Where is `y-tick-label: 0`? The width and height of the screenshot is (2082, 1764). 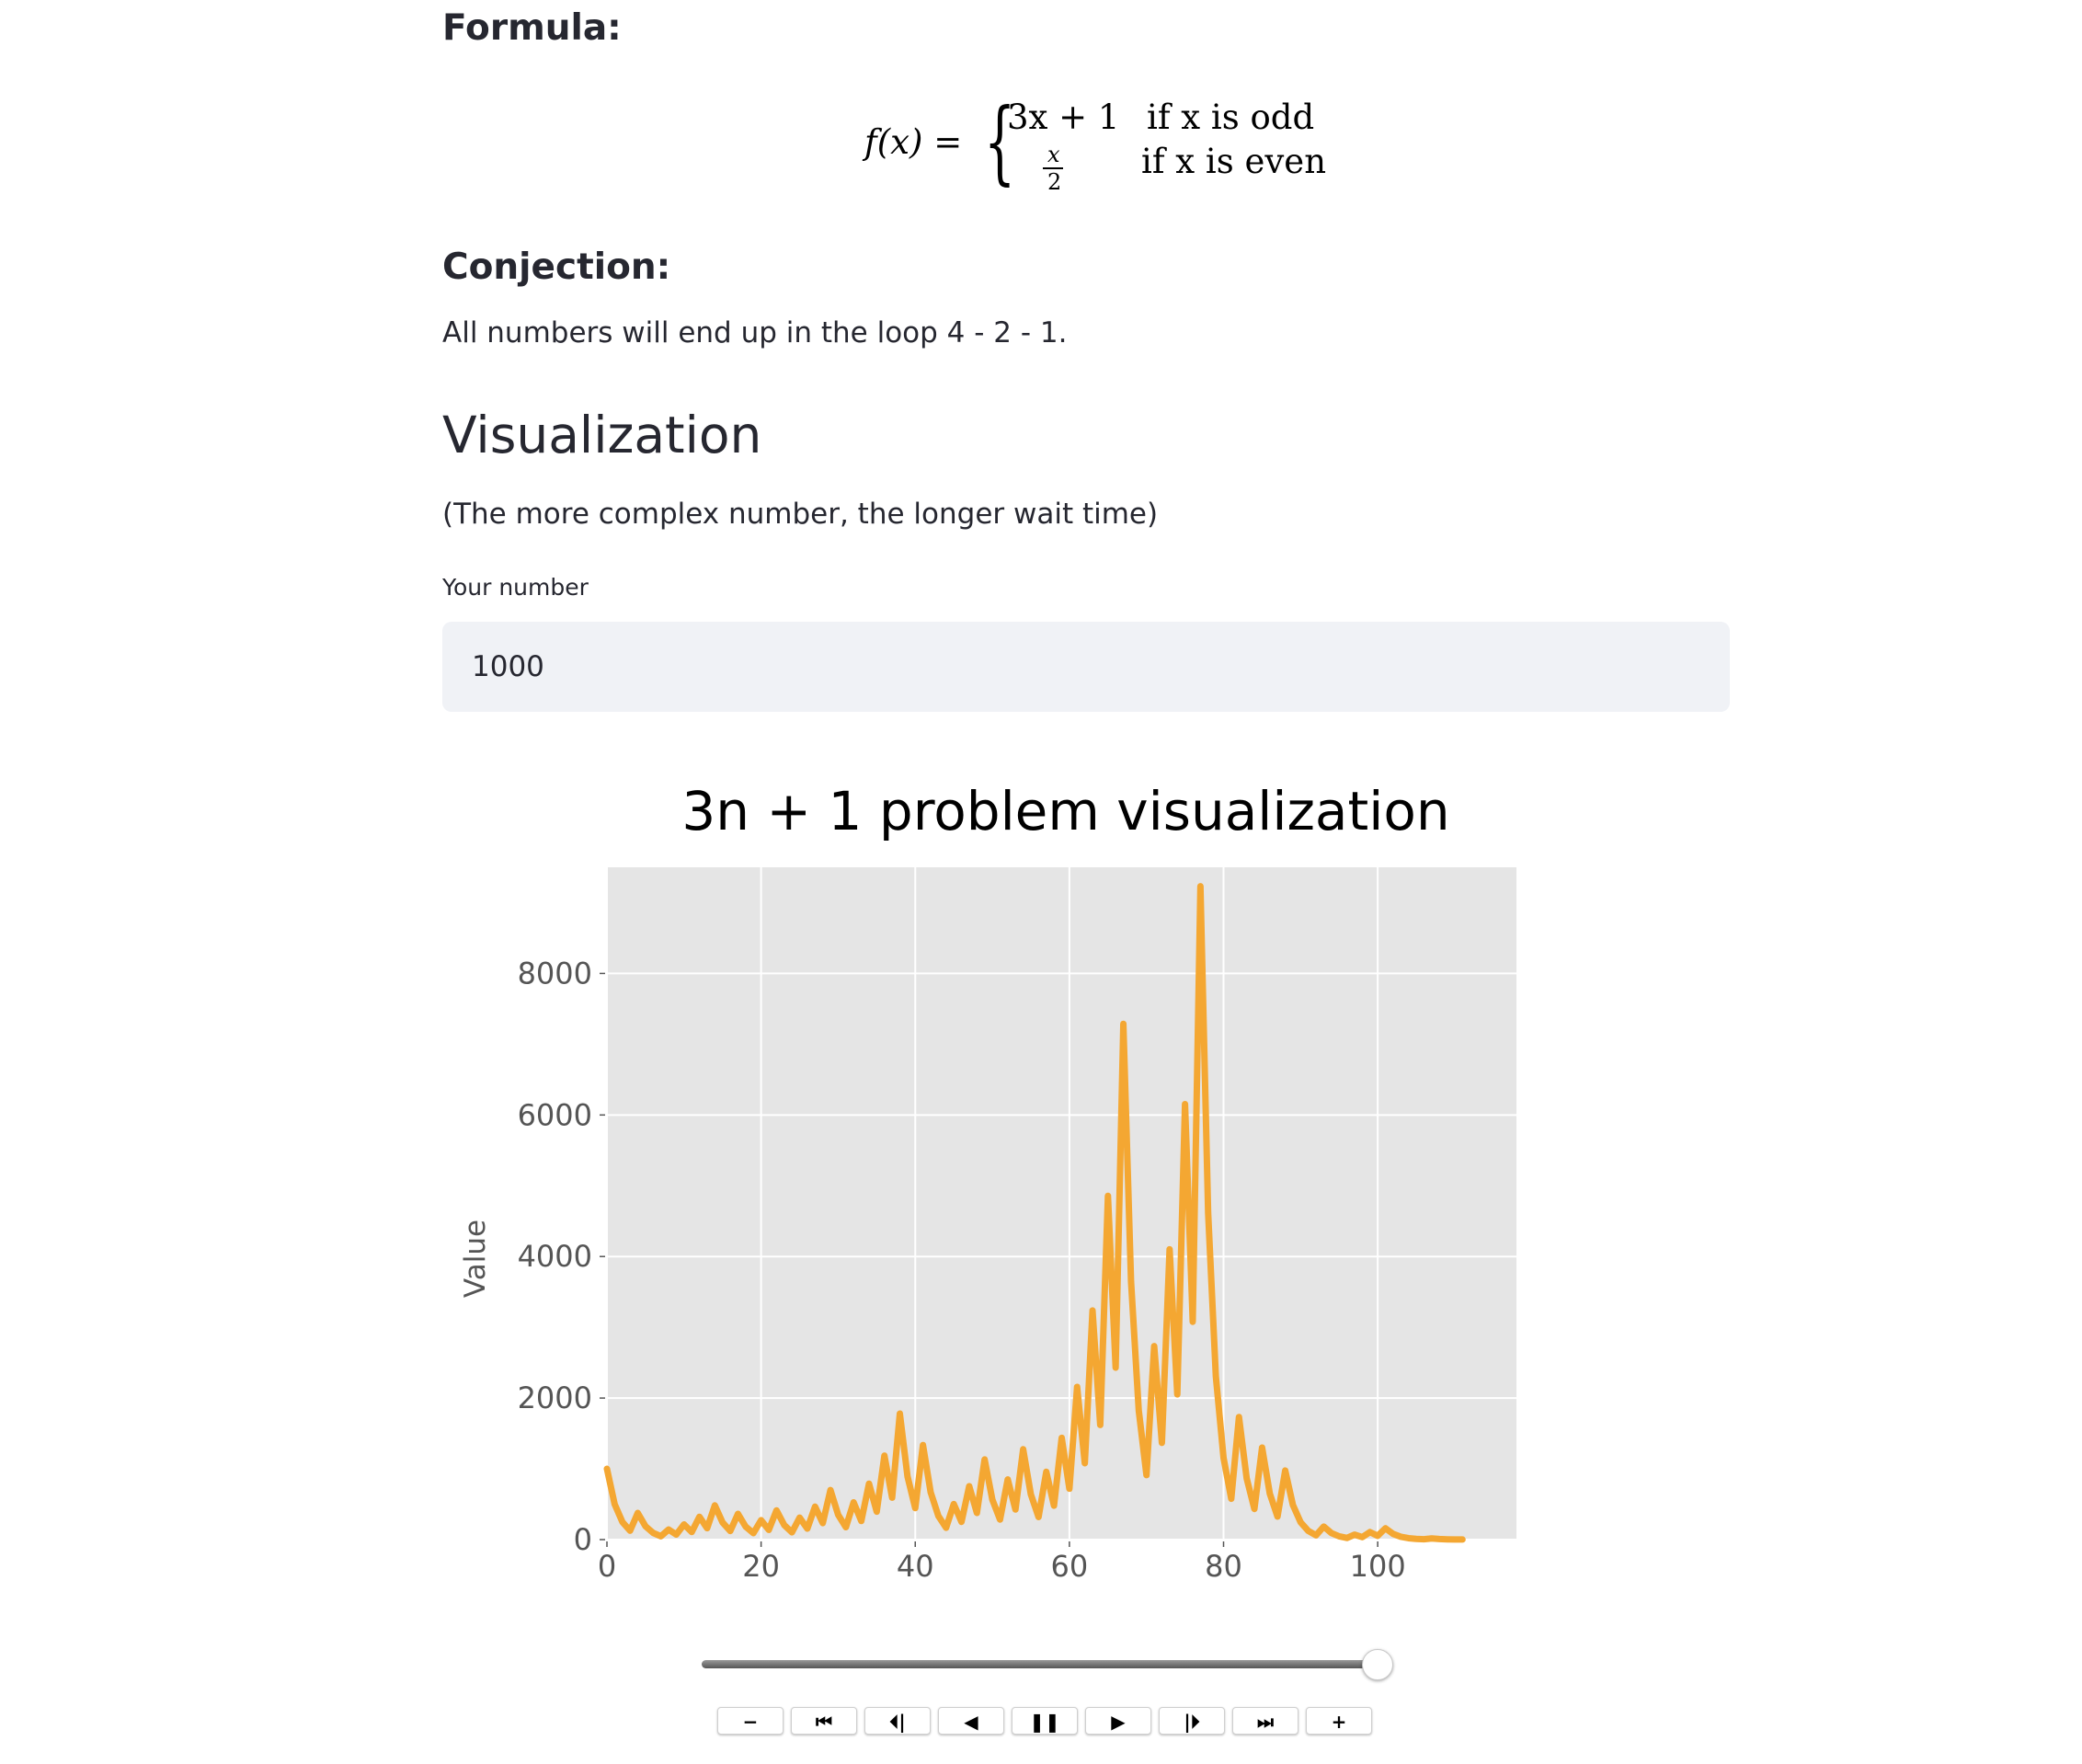
y-tick-label: 0 is located at coordinates (583, 1539).